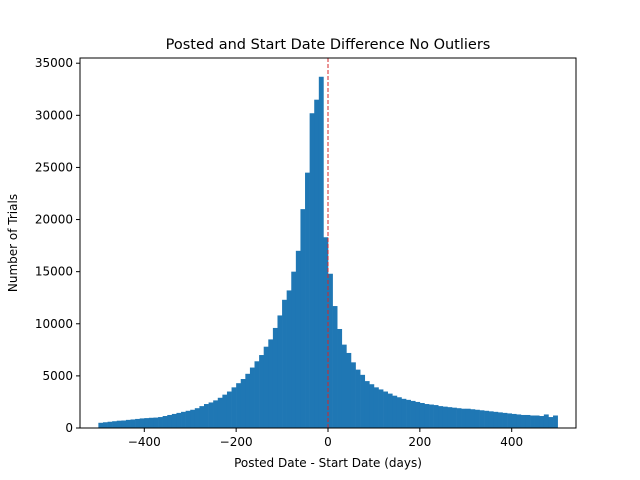 The height and width of the screenshot is (480, 640). What do you see at coordinates (54, 272) in the screenshot?
I see `y-tick-label: 15000` at bounding box center [54, 272].